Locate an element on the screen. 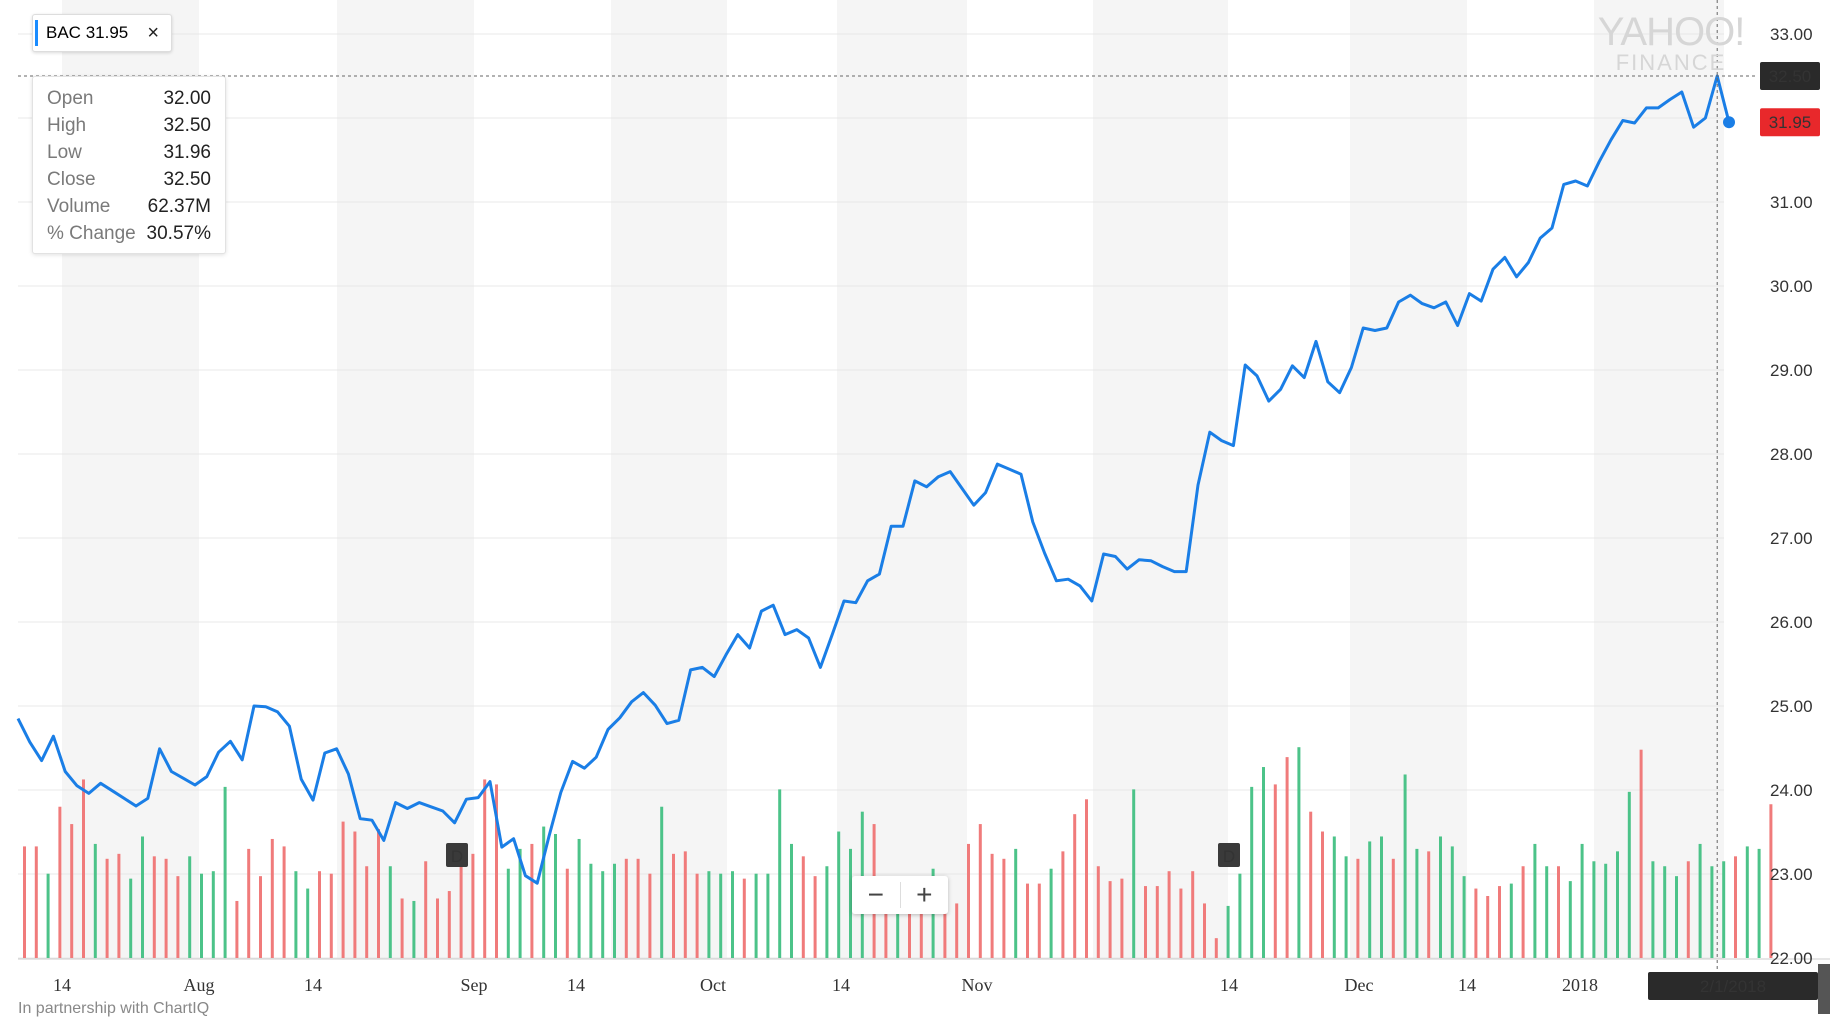 The height and width of the screenshot is (1018, 1830). close-icon: × is located at coordinates (153, 32).